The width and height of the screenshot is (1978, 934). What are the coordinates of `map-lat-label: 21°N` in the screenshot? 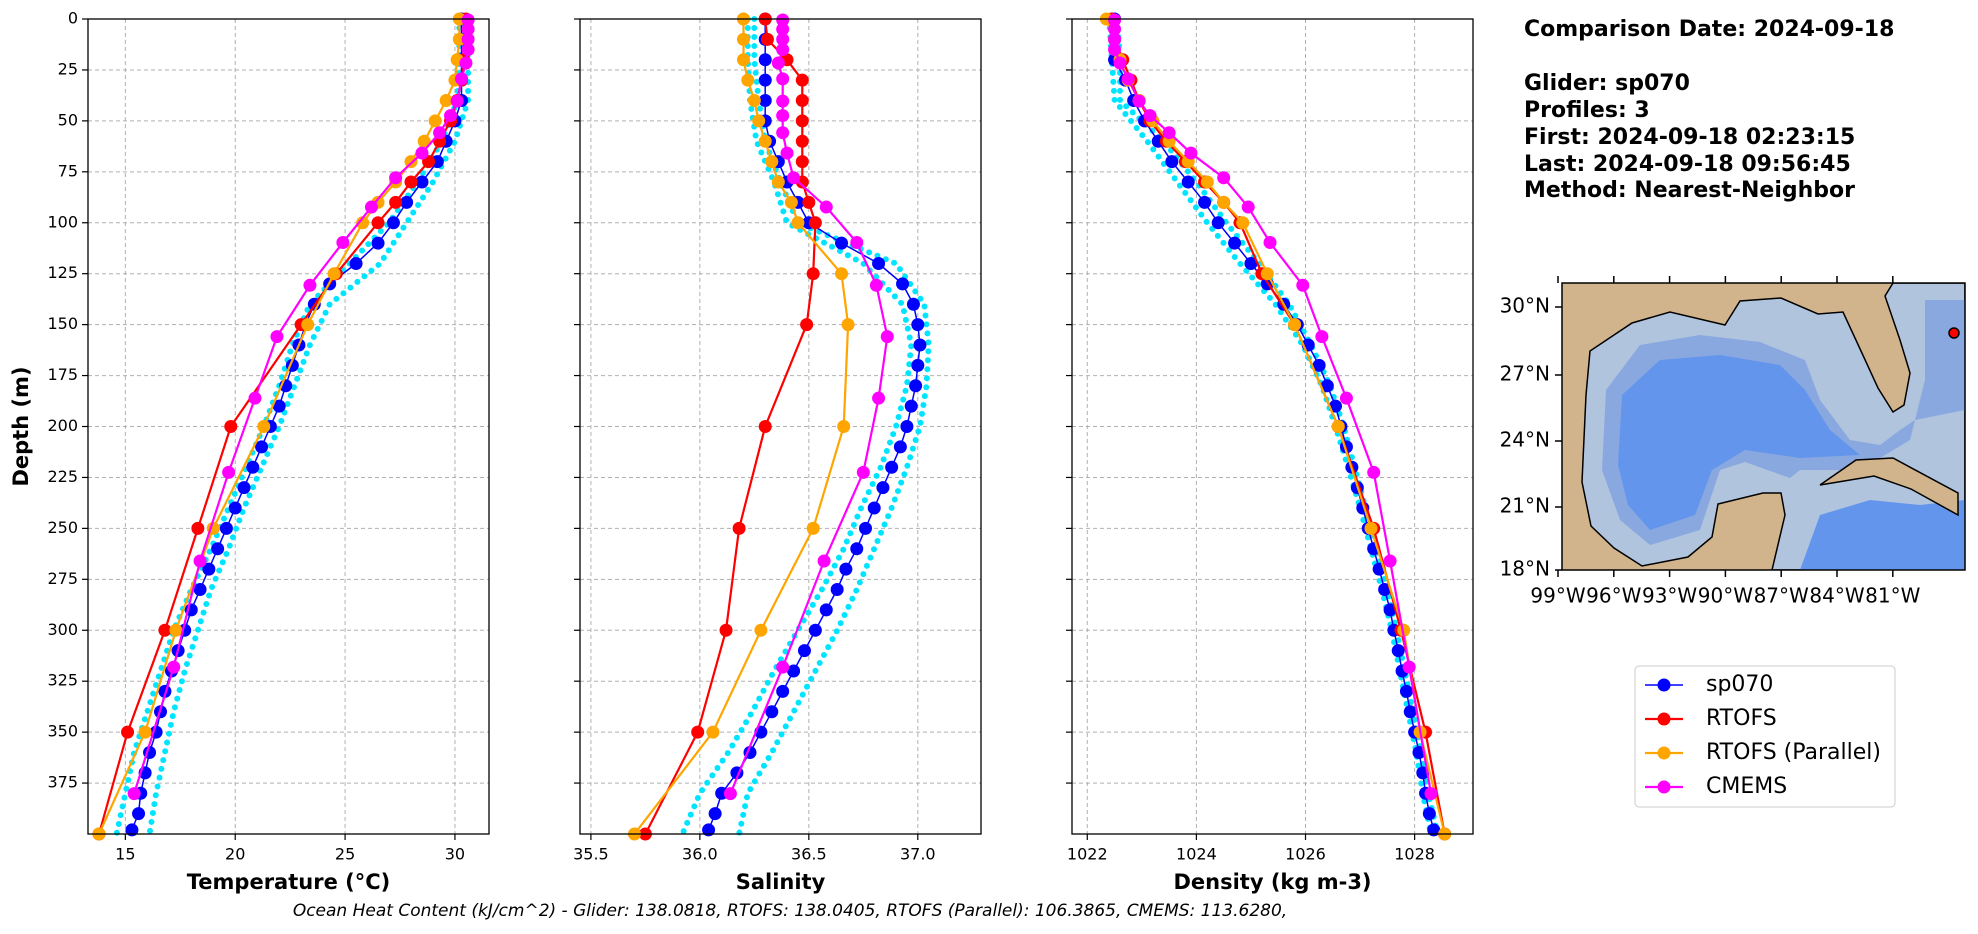 It's located at (1525, 506).